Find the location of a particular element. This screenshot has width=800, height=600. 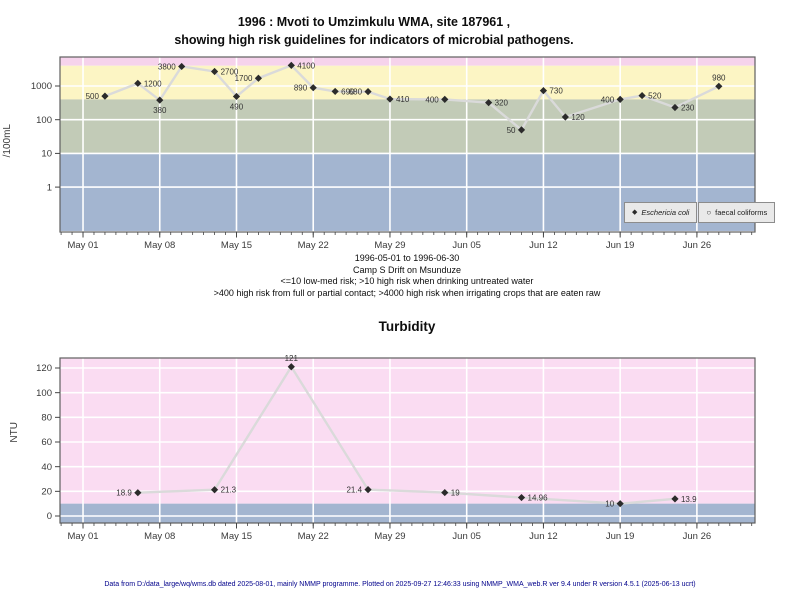

y-tick-label: 60 is located at coordinates (46, 442).